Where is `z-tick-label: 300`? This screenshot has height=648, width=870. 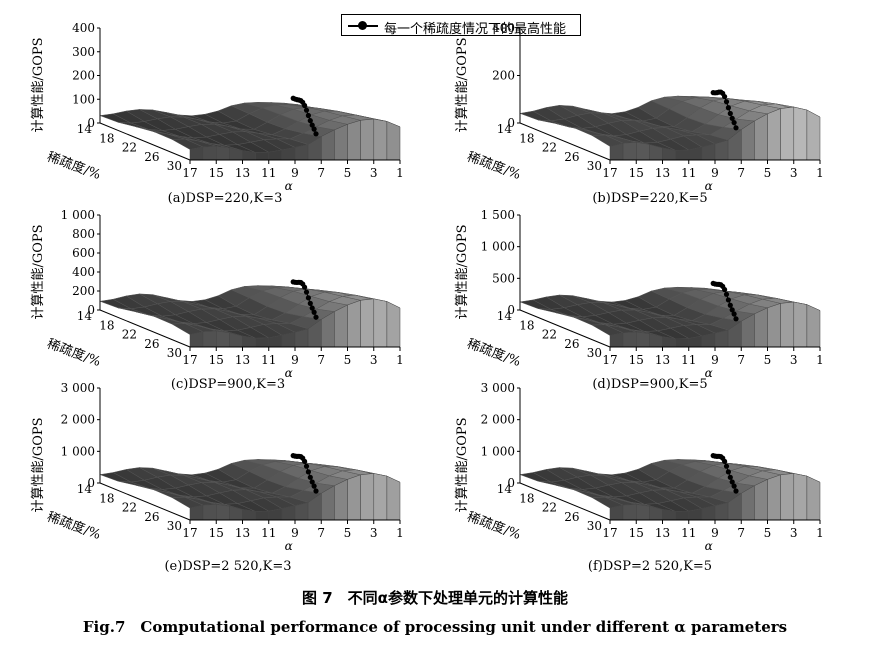 z-tick-label: 300 is located at coordinates (83, 52).